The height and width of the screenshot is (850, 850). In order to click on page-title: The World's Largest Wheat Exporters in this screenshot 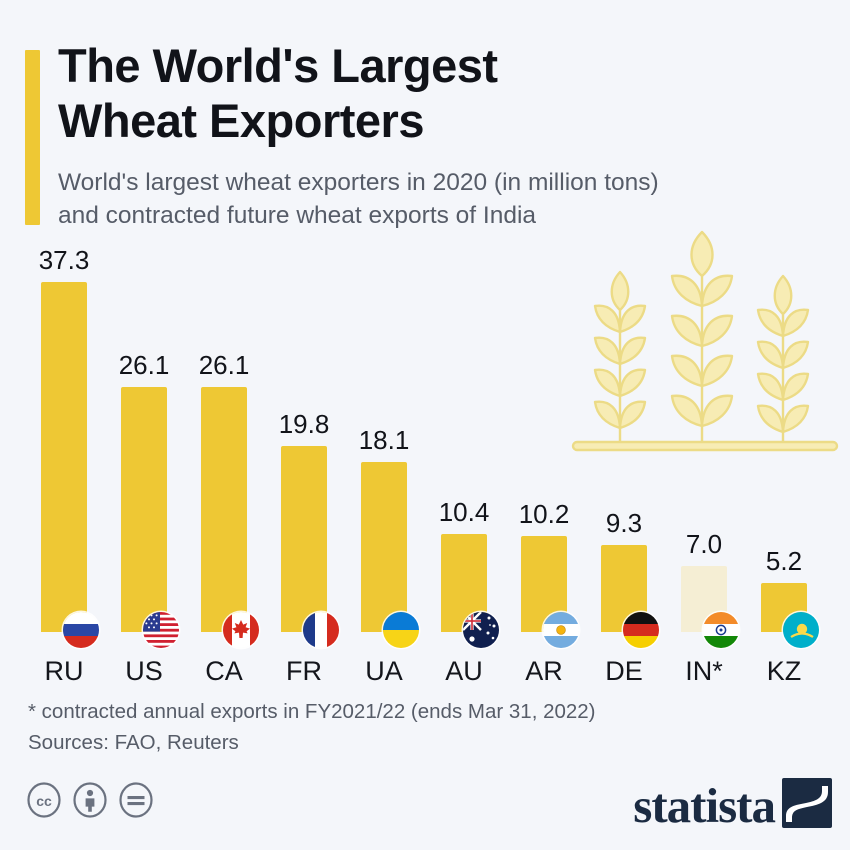, I will do `click(418, 93)`.